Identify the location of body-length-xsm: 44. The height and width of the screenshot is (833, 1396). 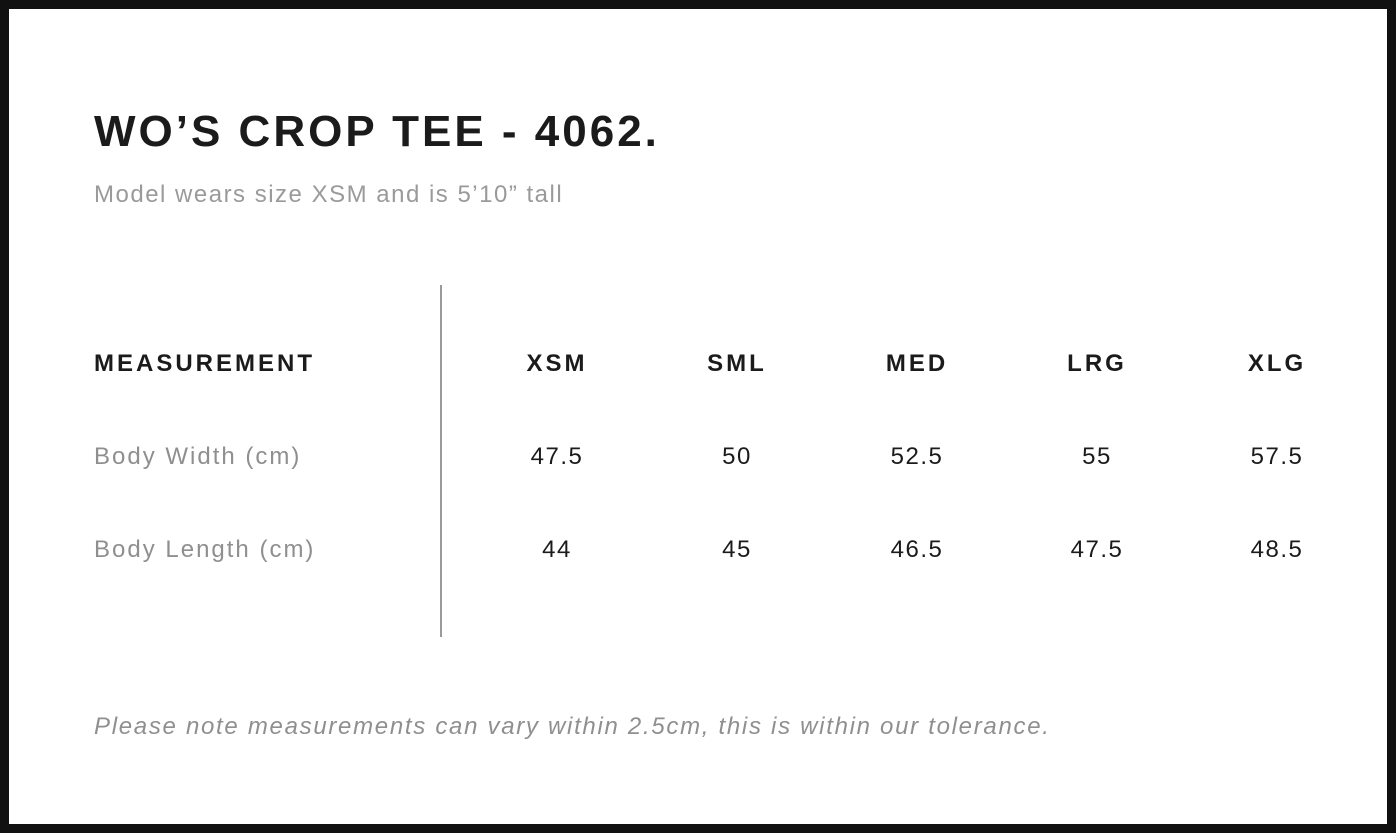
(557, 549).